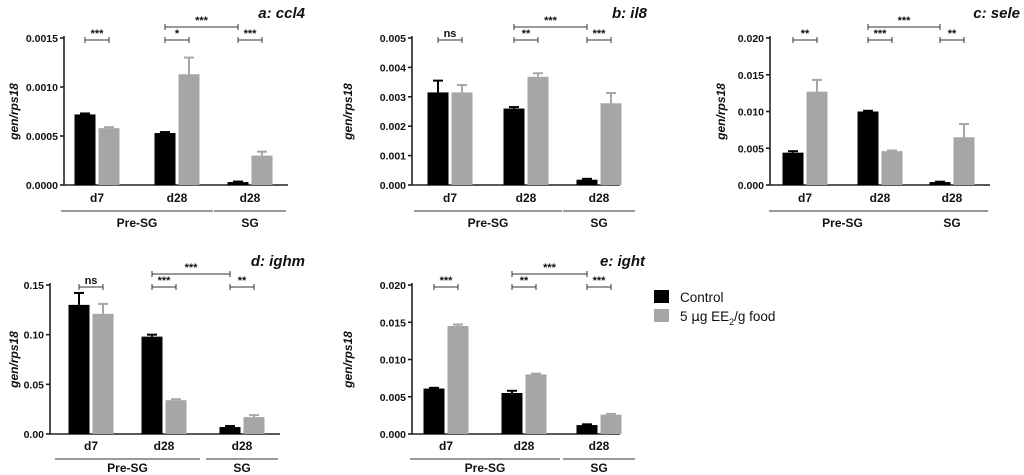 The width and height of the screenshot is (1024, 475). What do you see at coordinates (34, 385) in the screenshot?
I see `y-tick-label: 0.05` at bounding box center [34, 385].